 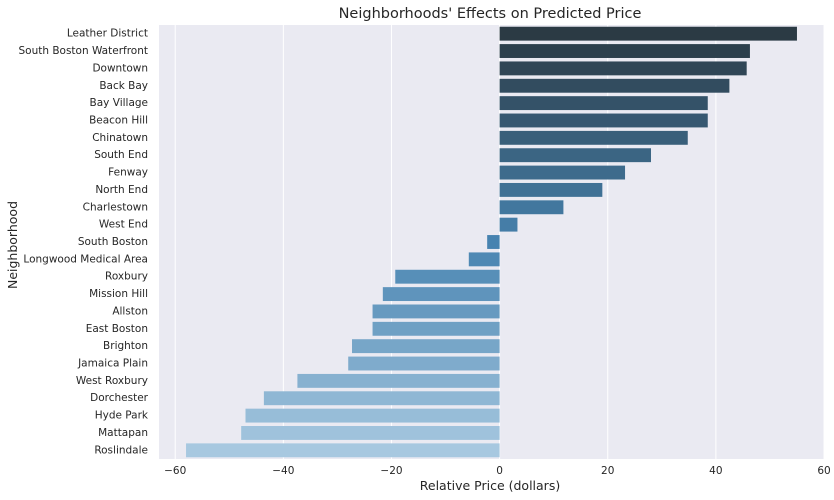 I want to click on y-tick-label: Hyde Park, so click(x=122, y=416).